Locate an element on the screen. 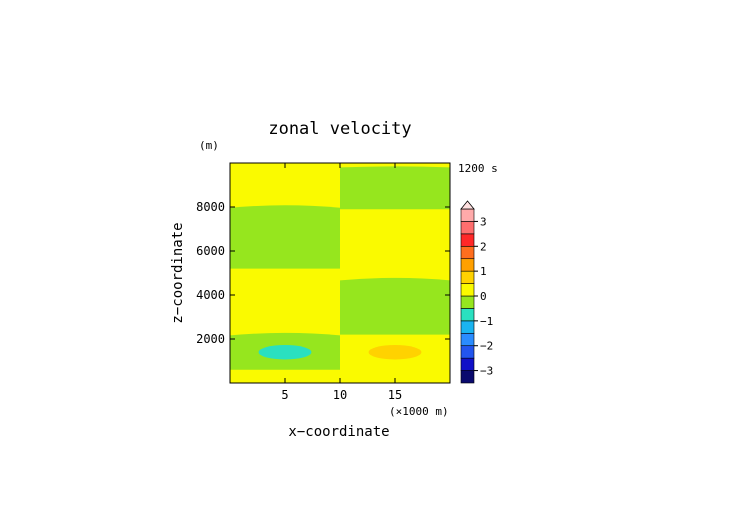 The image size is (752, 532). colorbar-tick-label: −3 is located at coordinates (486, 371).